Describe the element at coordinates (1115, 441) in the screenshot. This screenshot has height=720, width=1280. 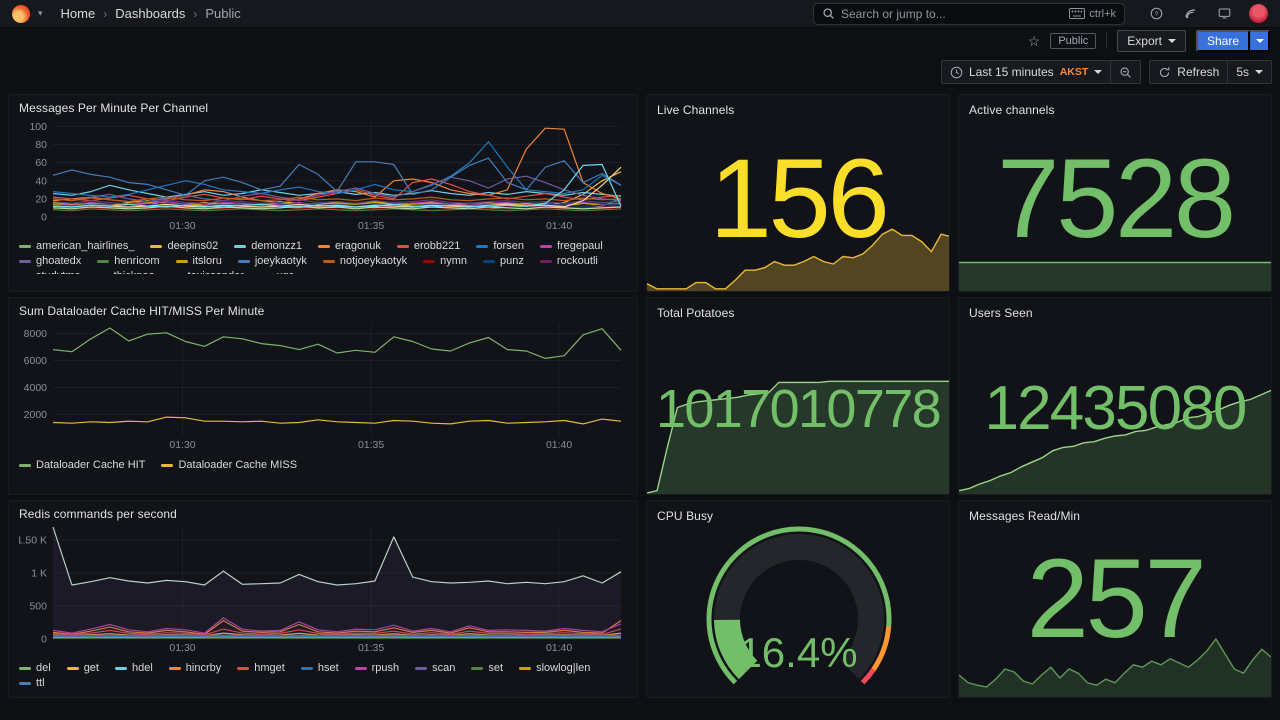
I see `users-seen-sparkline` at that location.